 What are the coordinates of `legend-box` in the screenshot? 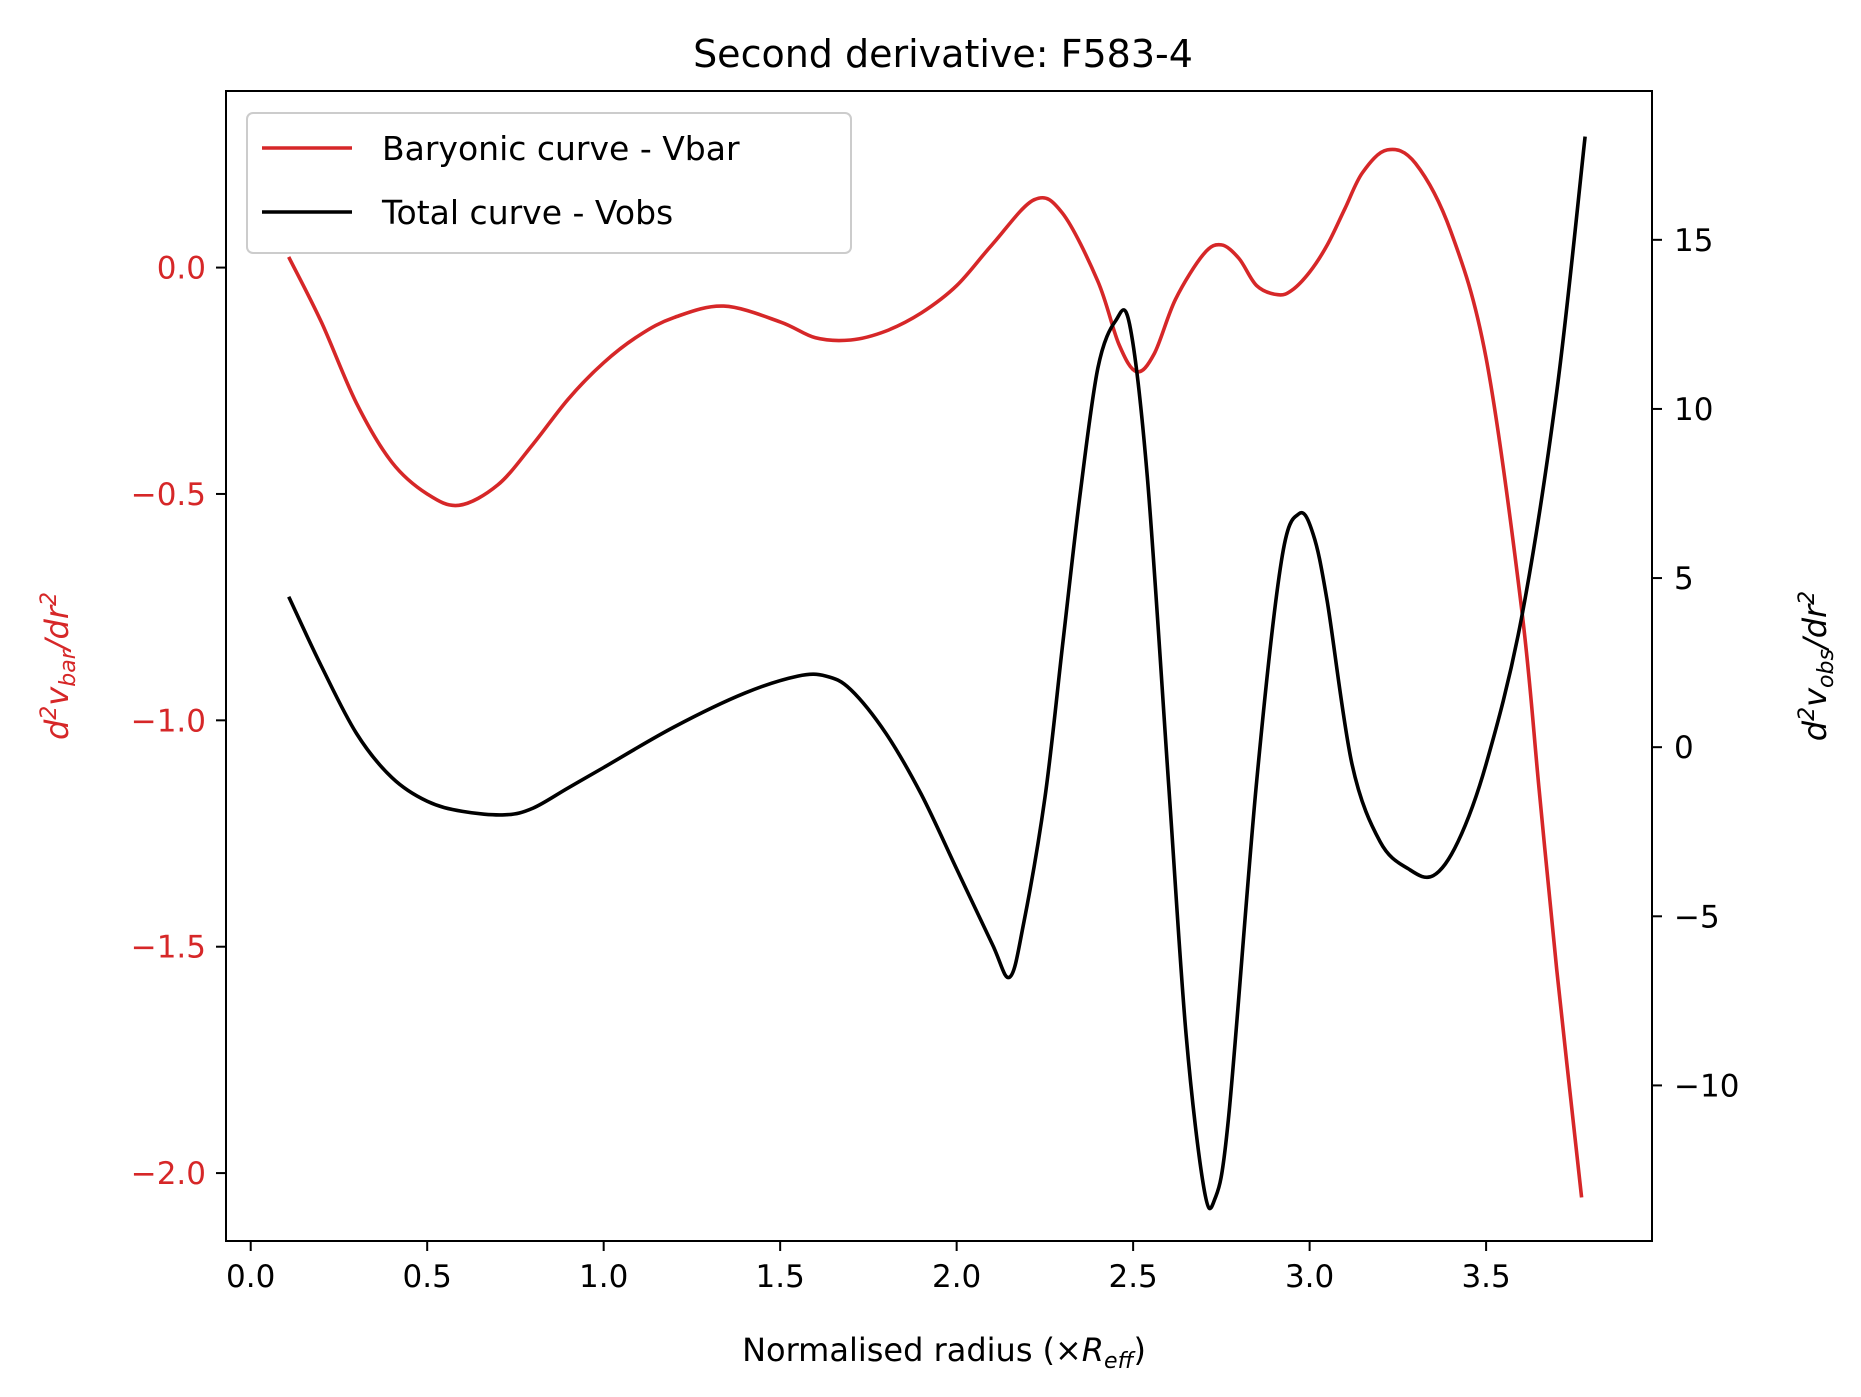 It's located at (549, 183).